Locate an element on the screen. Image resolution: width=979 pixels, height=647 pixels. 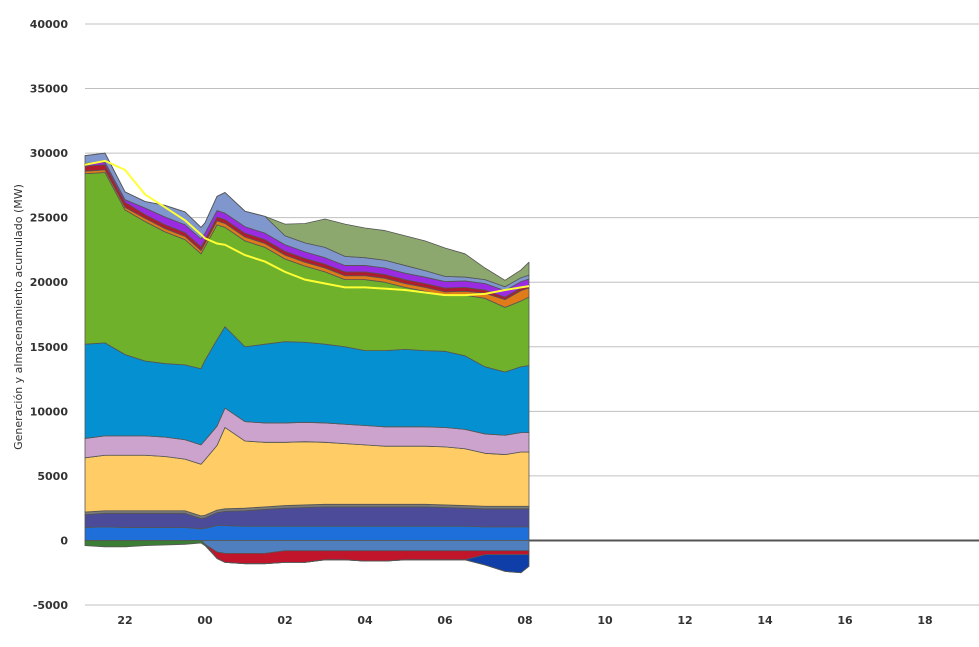
y-tick-label-1: 0 is located at coordinates (64, 540).